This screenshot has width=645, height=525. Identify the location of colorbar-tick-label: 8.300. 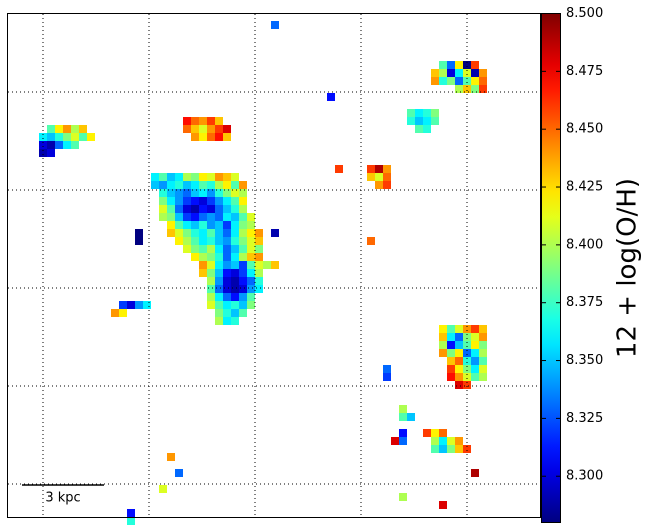
(584, 476).